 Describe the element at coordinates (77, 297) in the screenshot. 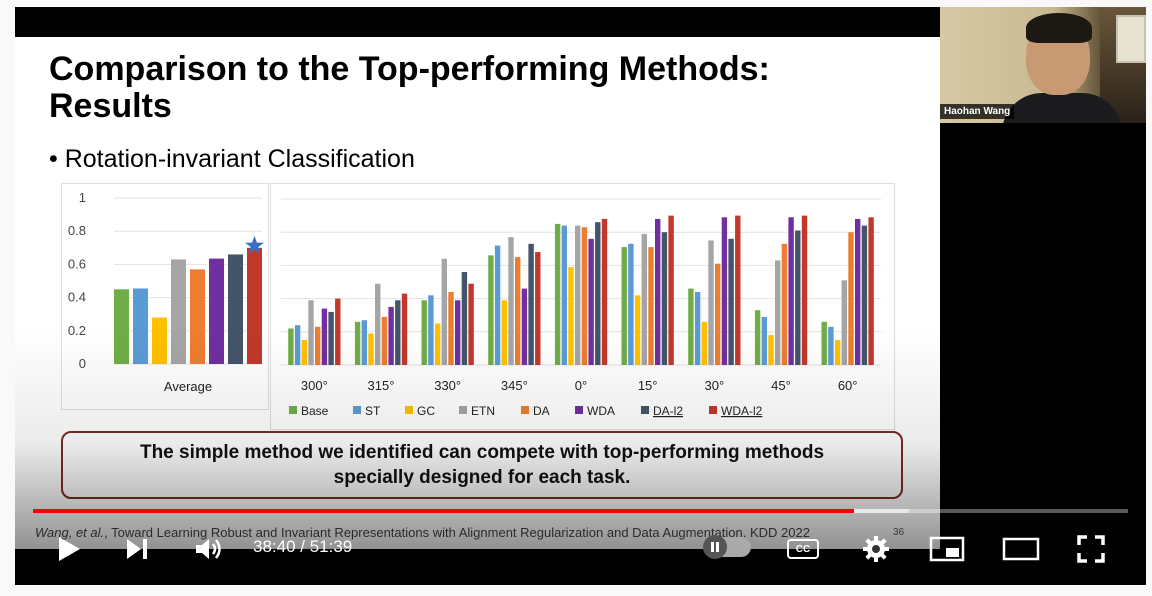

I see `y-tick-label: 0.4` at that location.